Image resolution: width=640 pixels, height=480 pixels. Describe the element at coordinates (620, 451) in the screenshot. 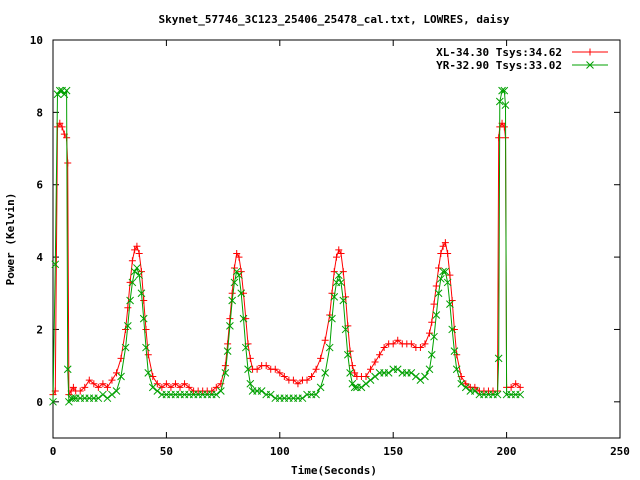

I see `x-tick-label: 250` at that location.